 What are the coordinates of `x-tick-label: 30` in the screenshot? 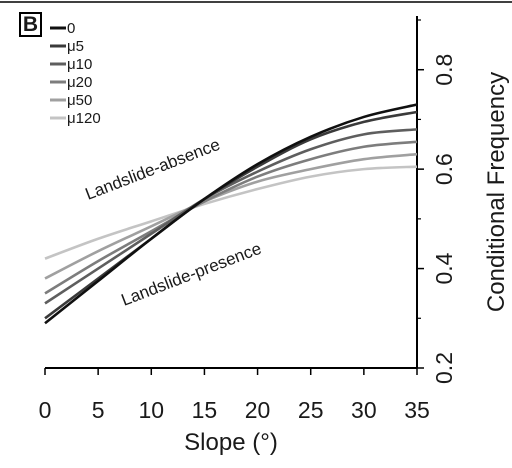 It's located at (364, 410).